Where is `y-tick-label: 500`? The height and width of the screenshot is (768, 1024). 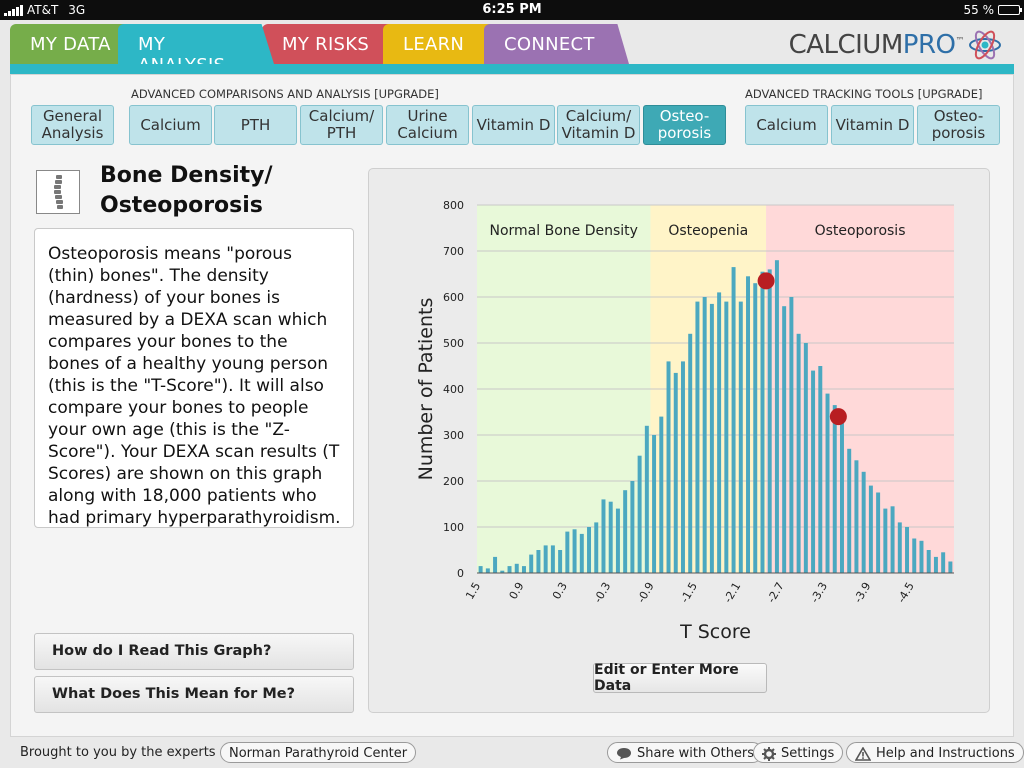
y-tick-label: 500 is located at coordinates (453, 343).